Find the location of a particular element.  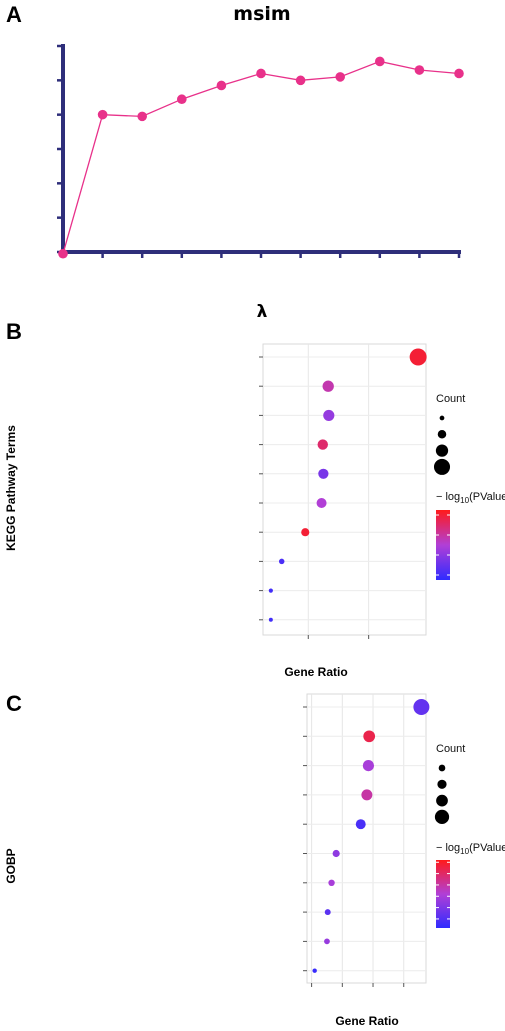

chart-c-panel-background is located at coordinates (366, 838).